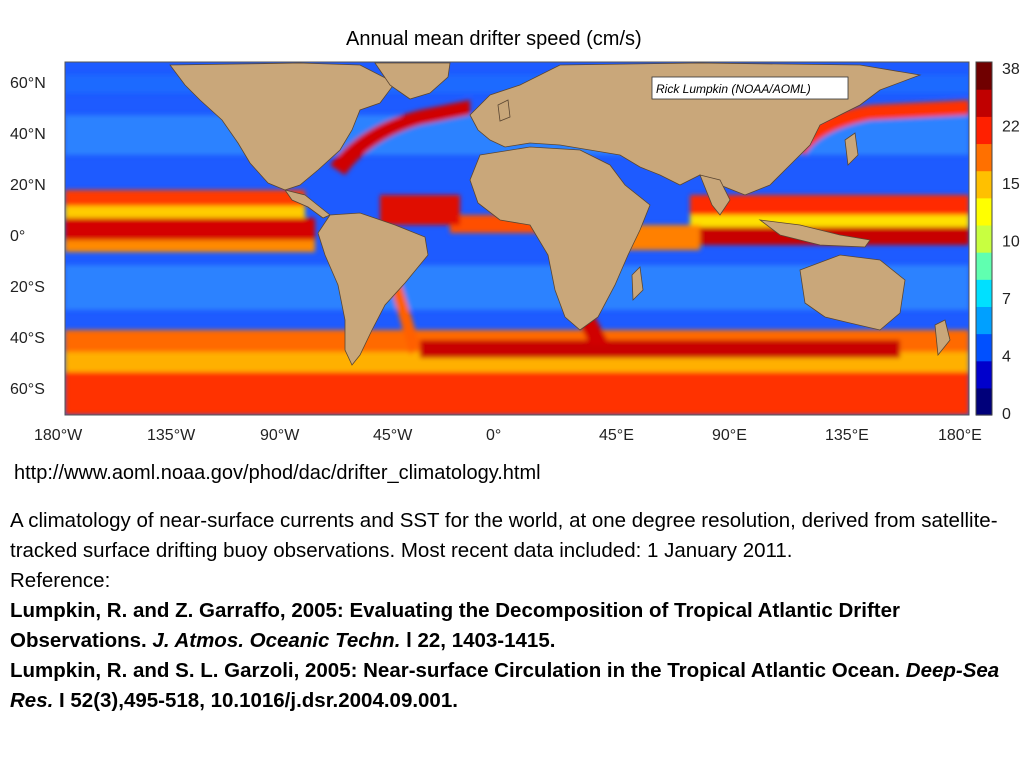 The width and height of the screenshot is (1024, 768). I want to click on land-central-america, so click(307, 204).